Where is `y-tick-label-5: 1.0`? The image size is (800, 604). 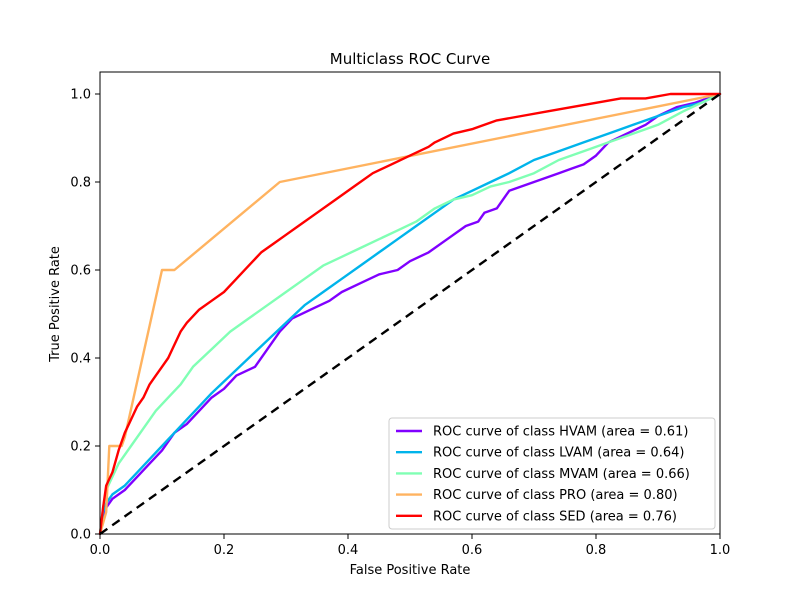 y-tick-label-5: 1.0 is located at coordinates (80, 95).